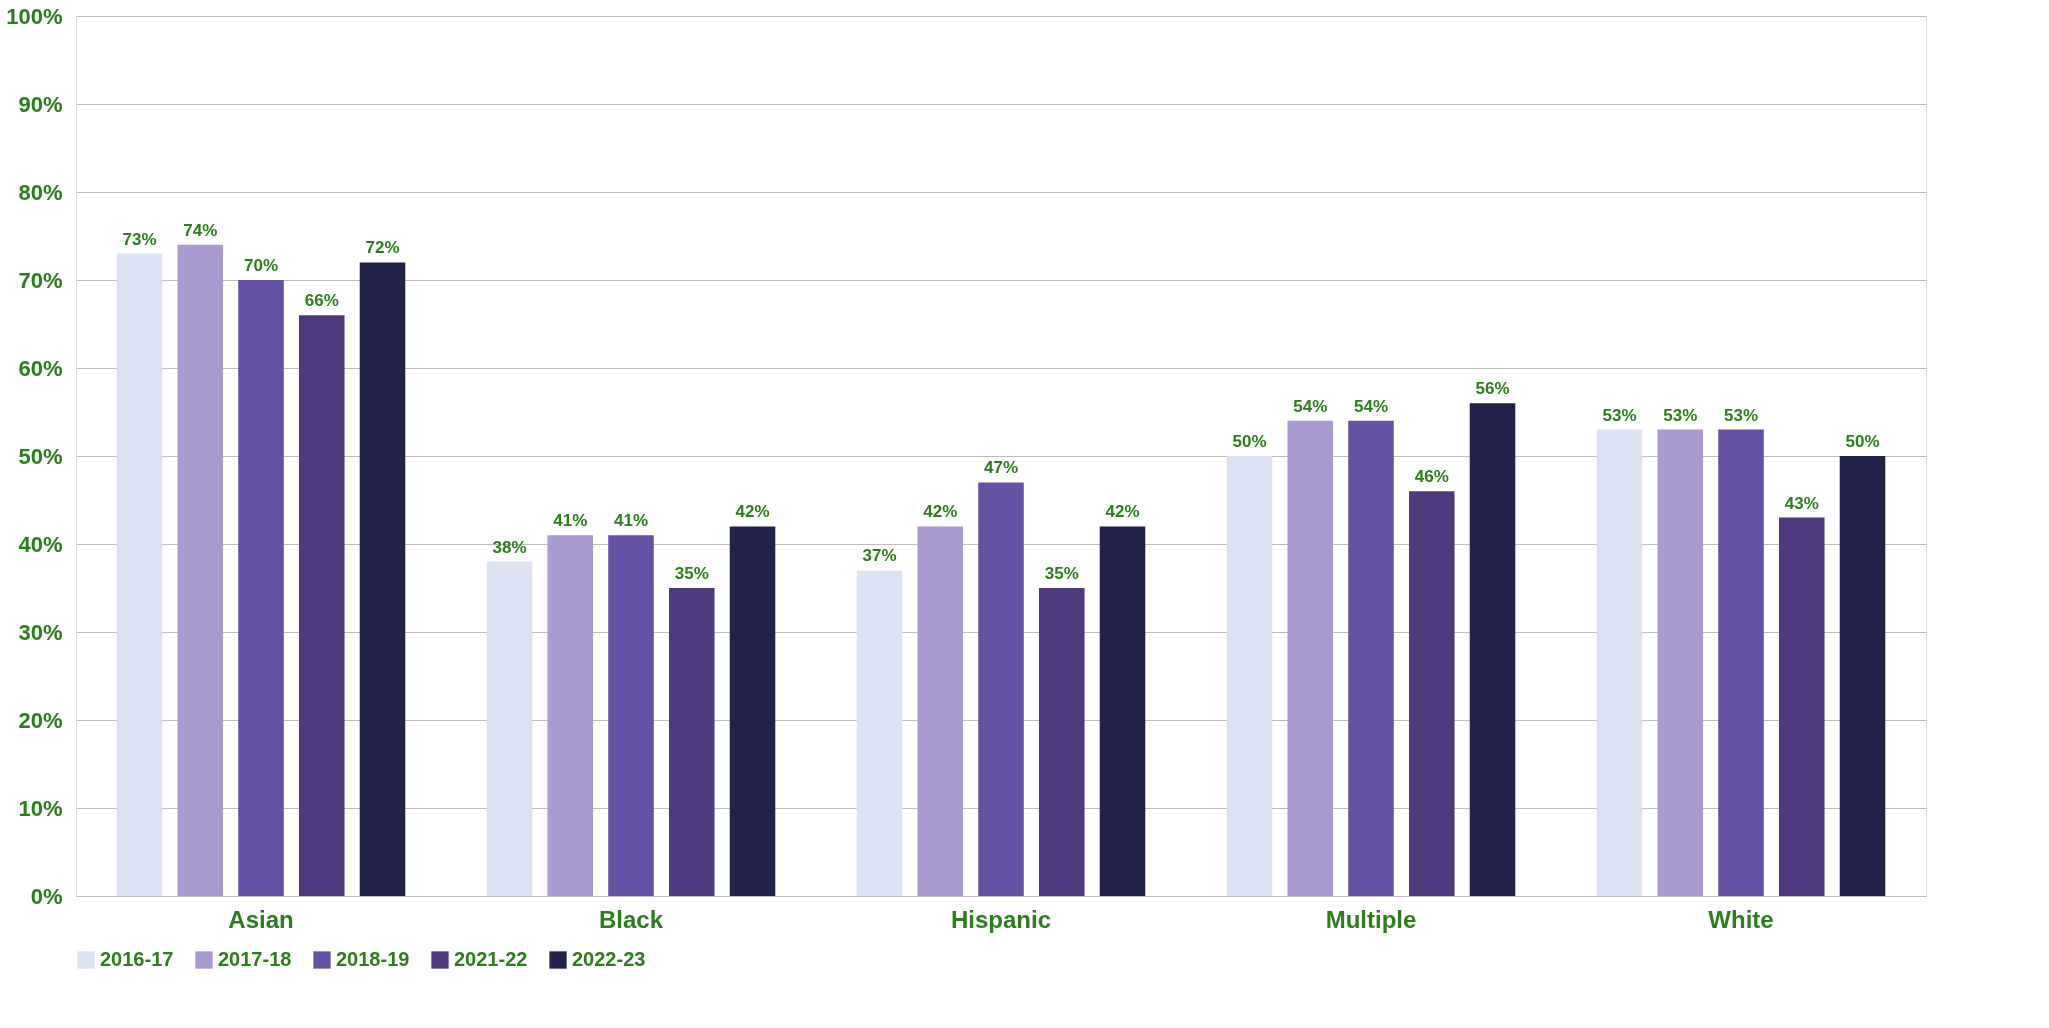 The width and height of the screenshot is (2049, 1028). I want to click on x-tick-label: Asian, so click(261, 919).